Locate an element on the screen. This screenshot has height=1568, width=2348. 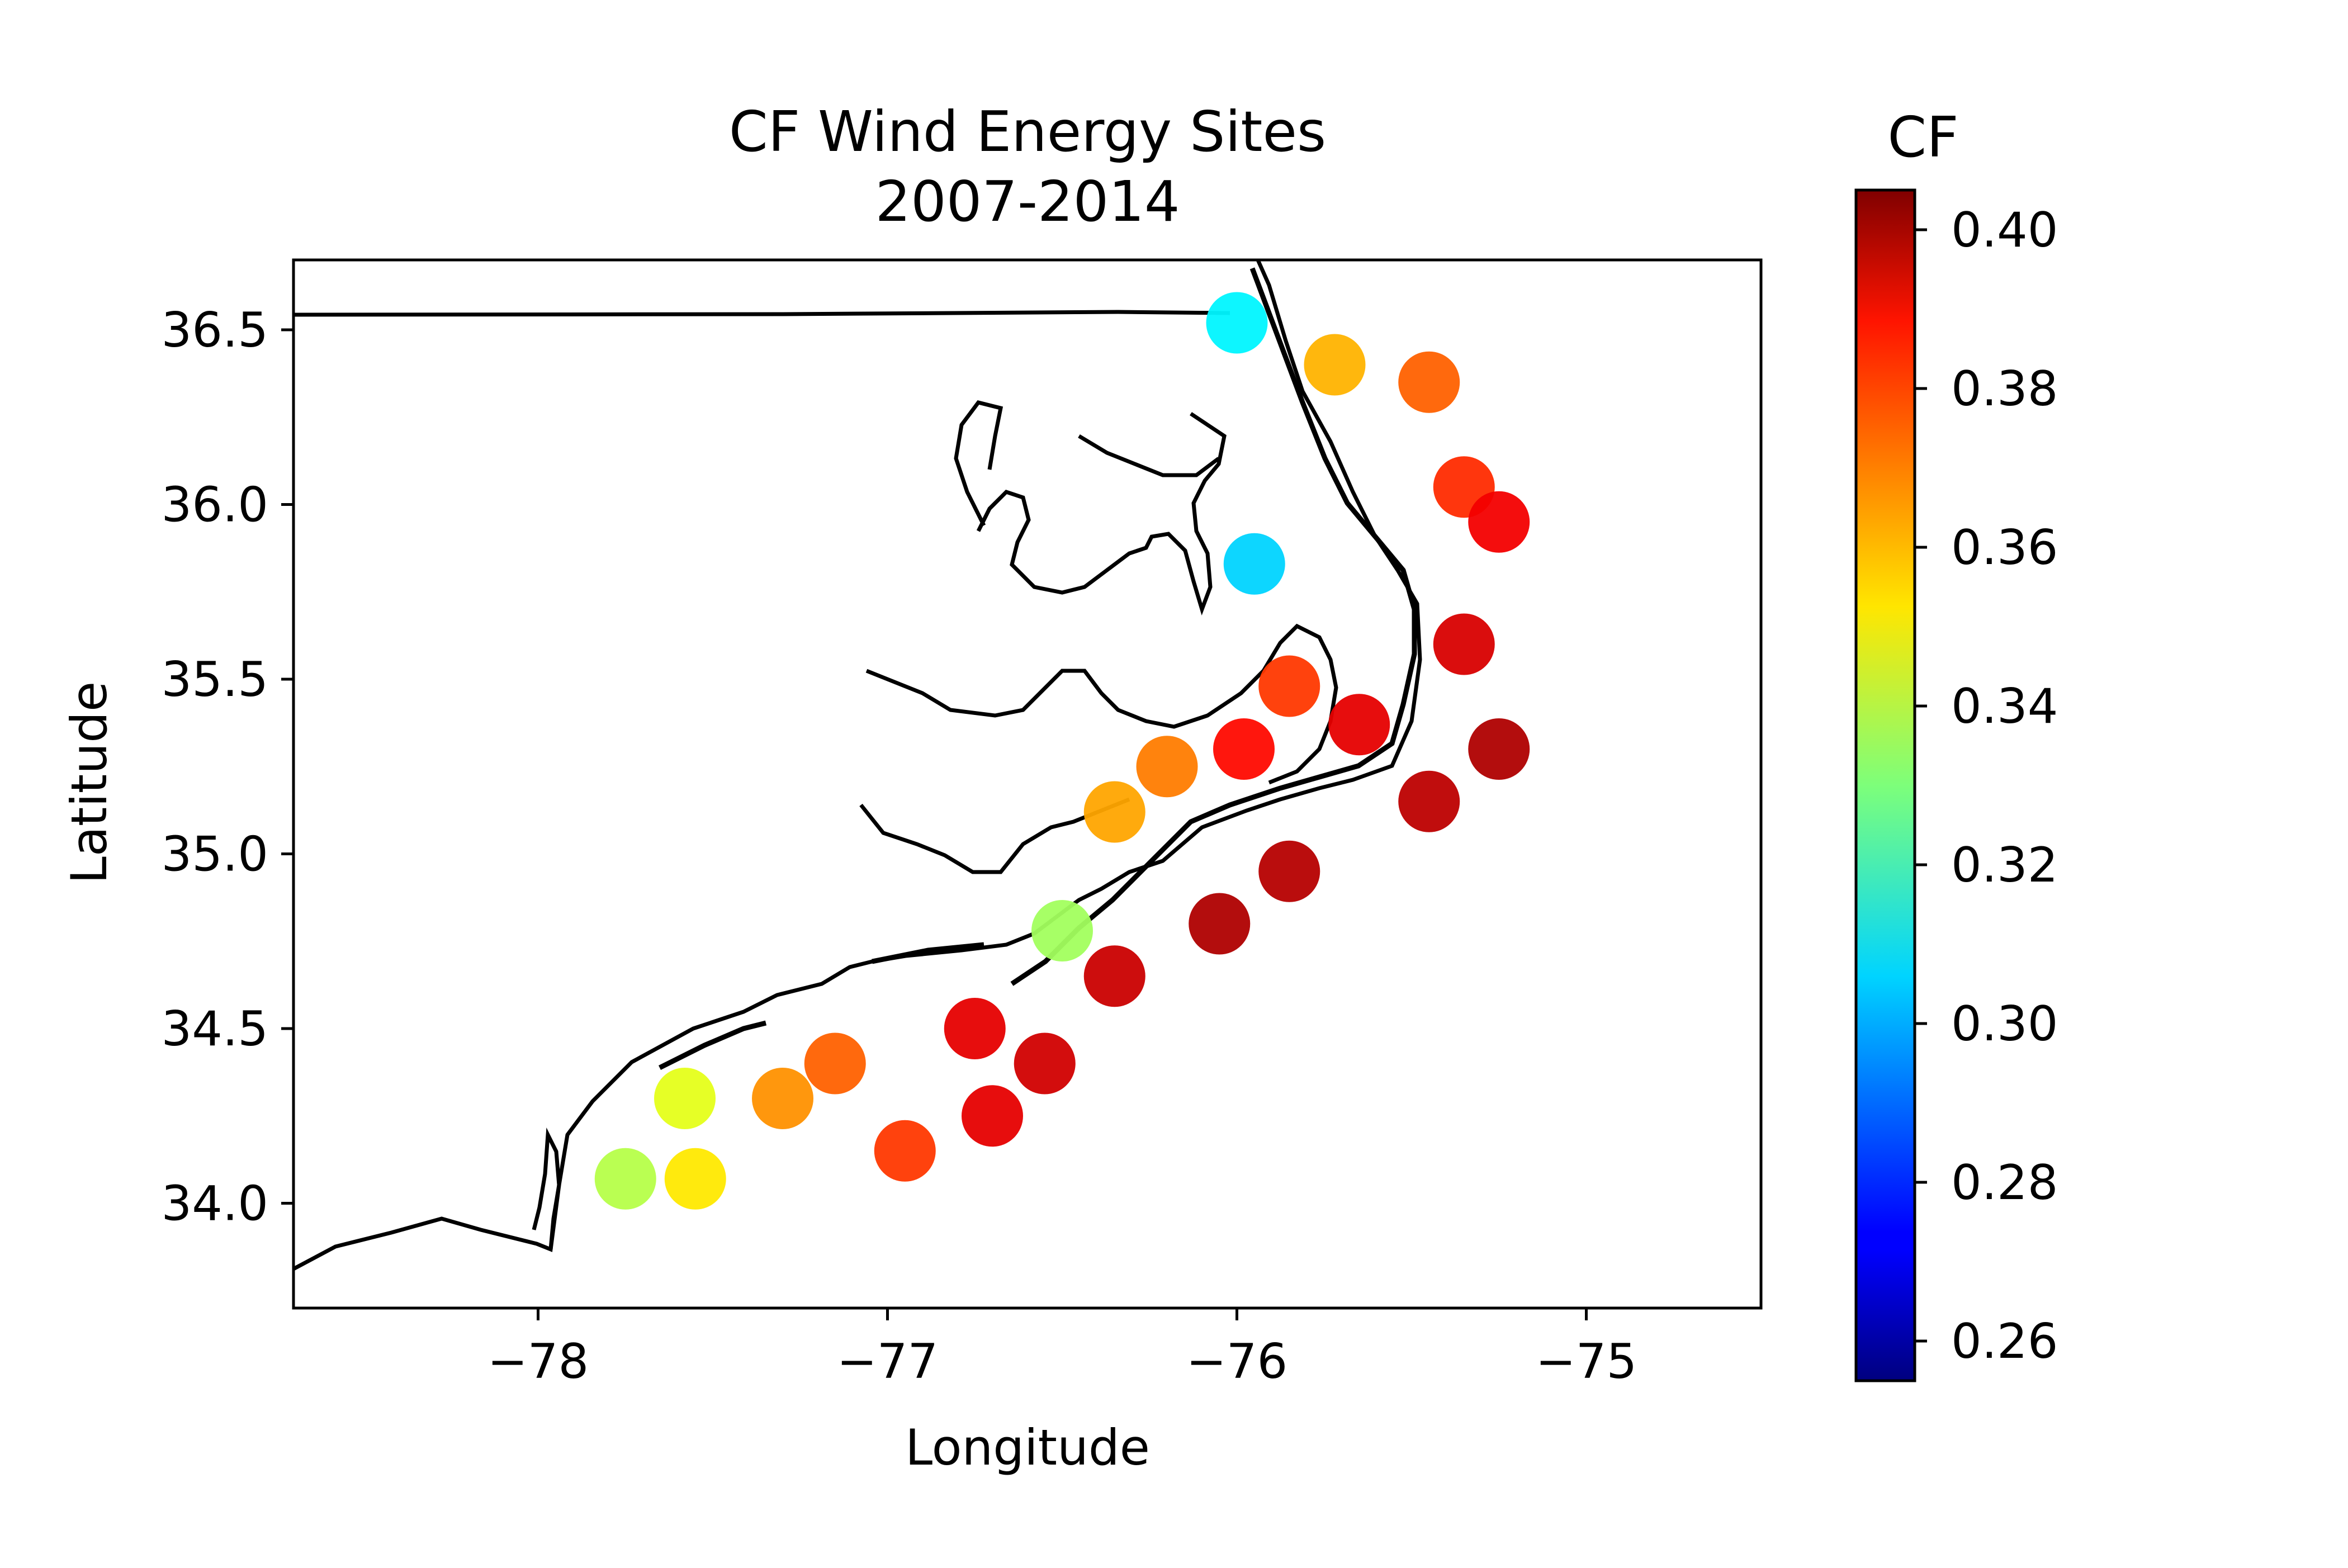
coastline-pamlico is located at coordinates (1101, 704).